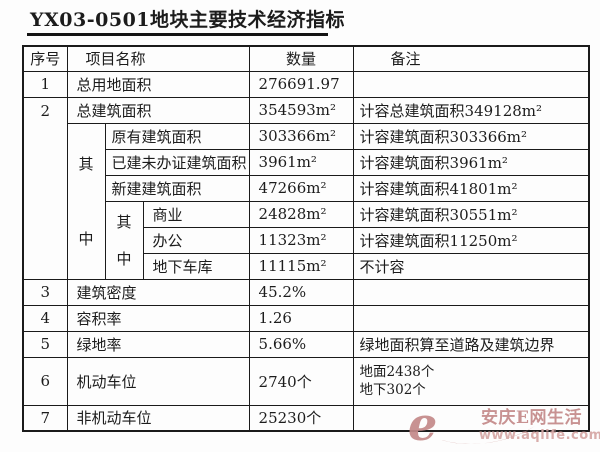 The height and width of the screenshot is (452, 600). Describe the element at coordinates (177, 136) in the screenshot. I see `cell-name: 原有建筑面积` at that location.